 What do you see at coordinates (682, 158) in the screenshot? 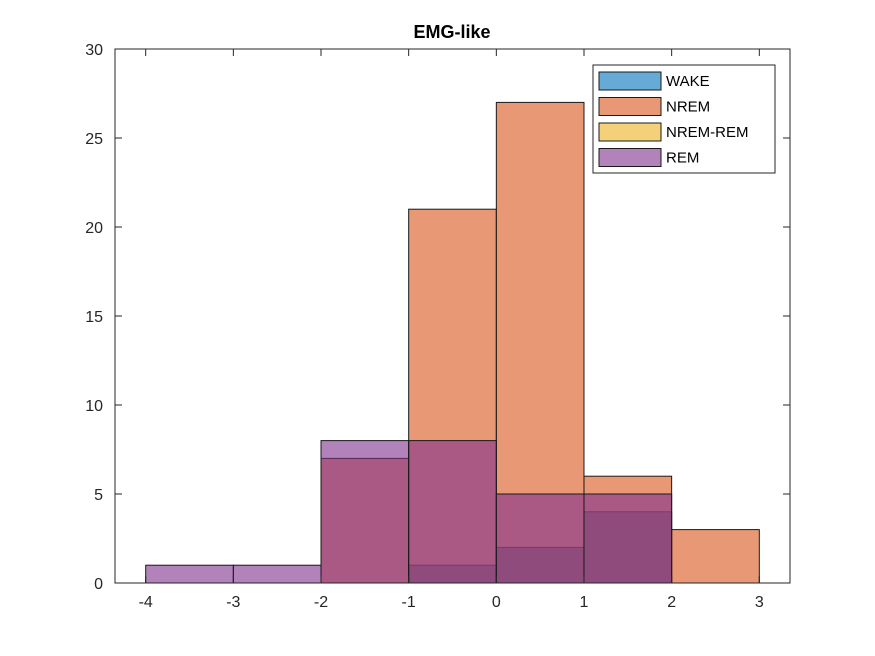
I see `legend-label-rem: REM` at bounding box center [682, 158].